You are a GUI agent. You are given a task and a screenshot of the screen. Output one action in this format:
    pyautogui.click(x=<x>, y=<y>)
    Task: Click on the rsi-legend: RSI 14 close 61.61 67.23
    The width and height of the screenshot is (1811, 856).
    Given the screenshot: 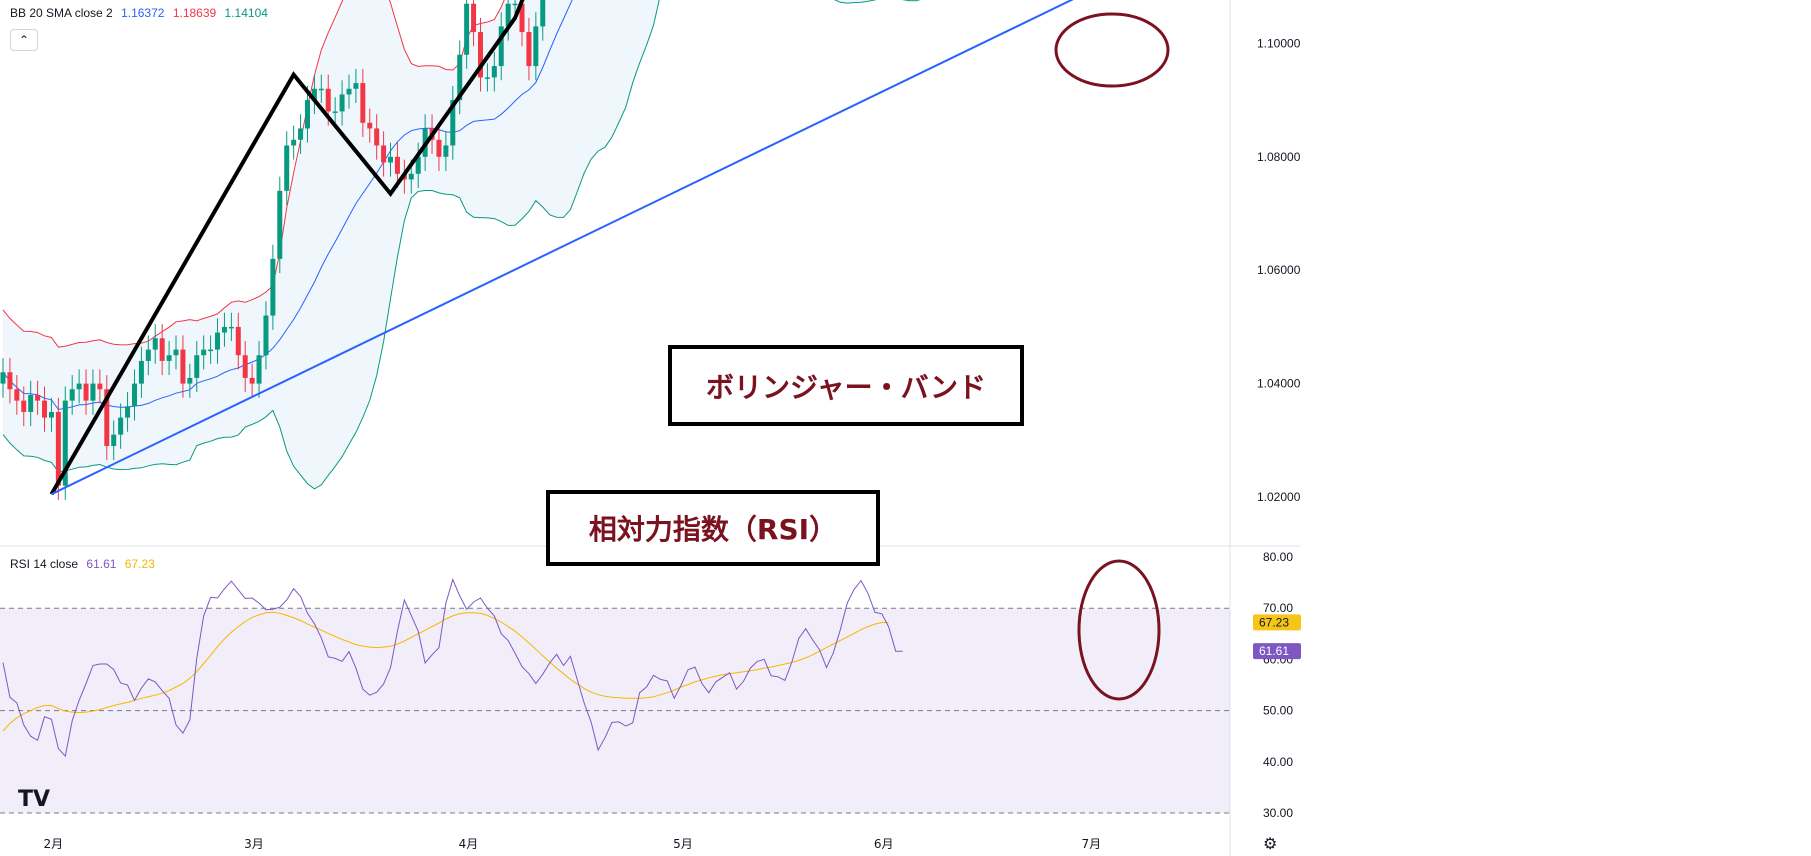 What is the action you would take?
    pyautogui.click(x=85, y=564)
    